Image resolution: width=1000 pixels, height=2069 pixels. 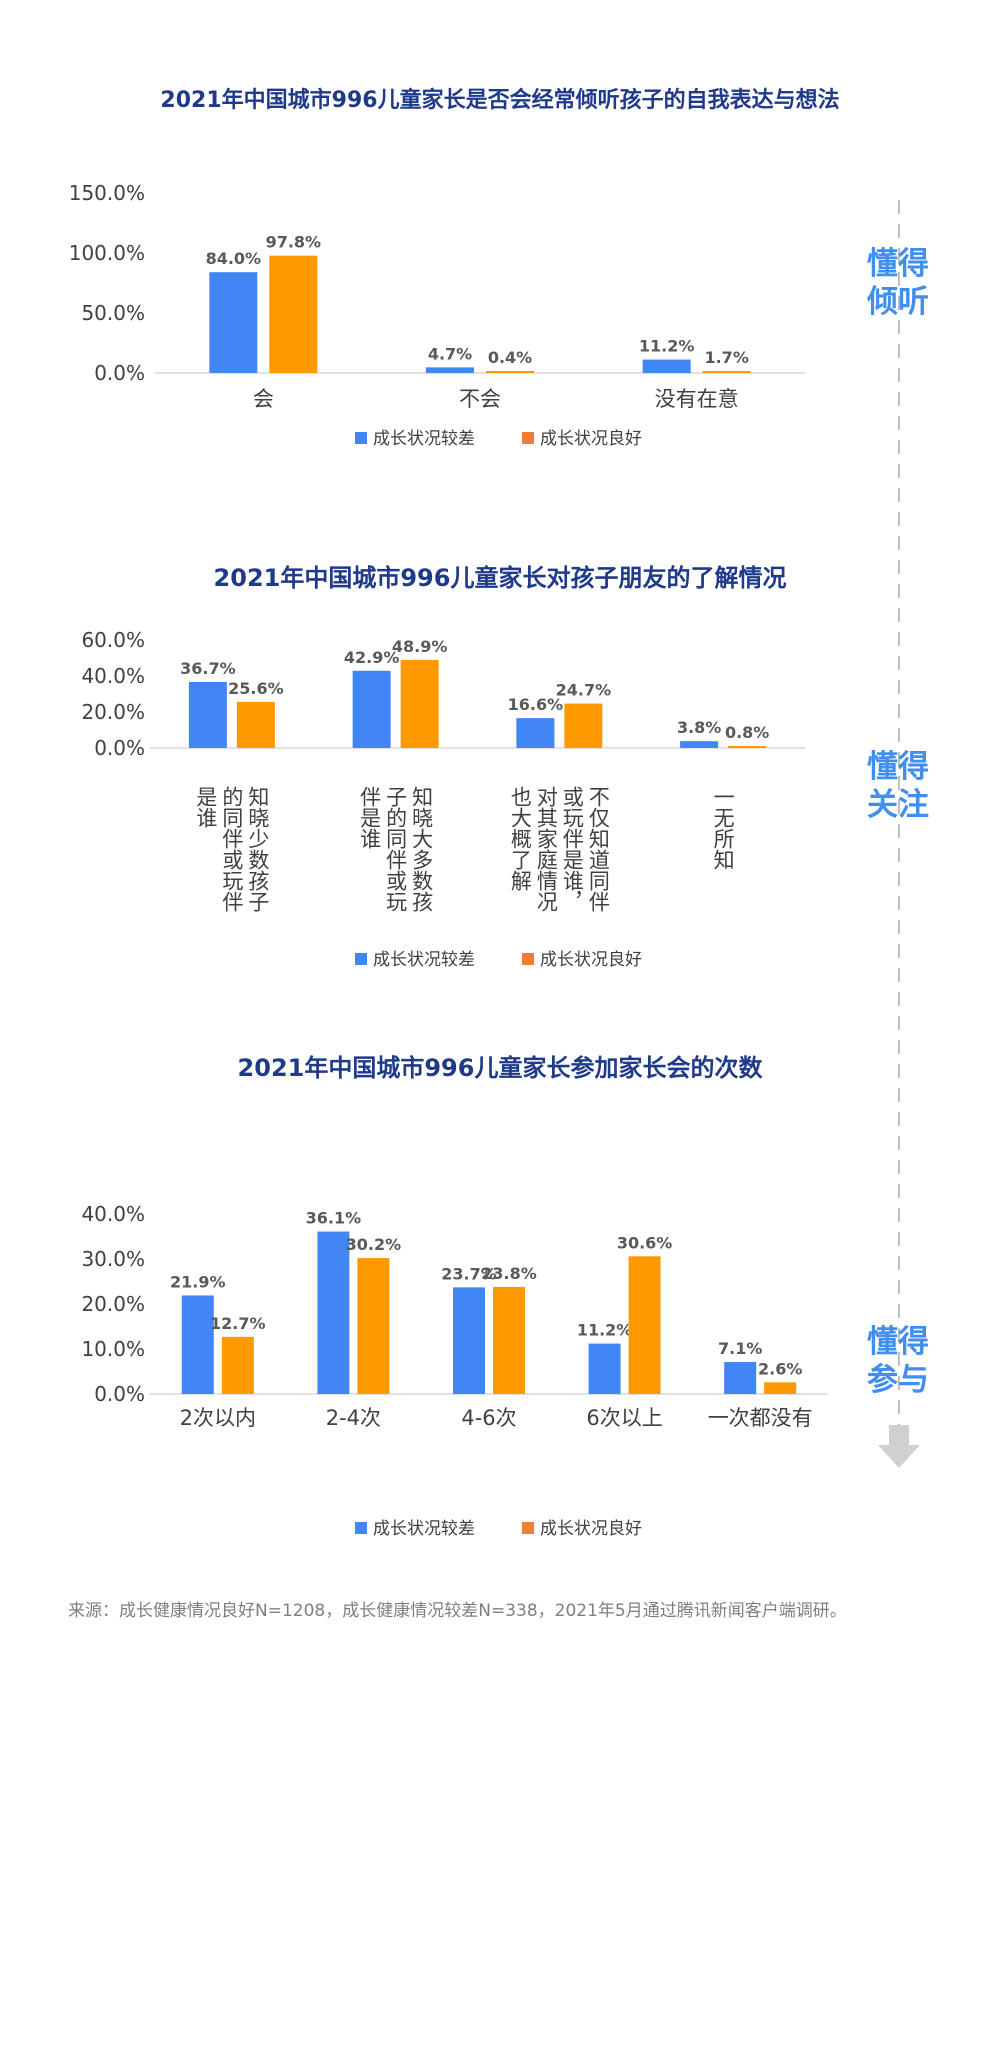 What do you see at coordinates (113, 1349) in the screenshot?
I see `y-tick-label: 10.0%` at bounding box center [113, 1349].